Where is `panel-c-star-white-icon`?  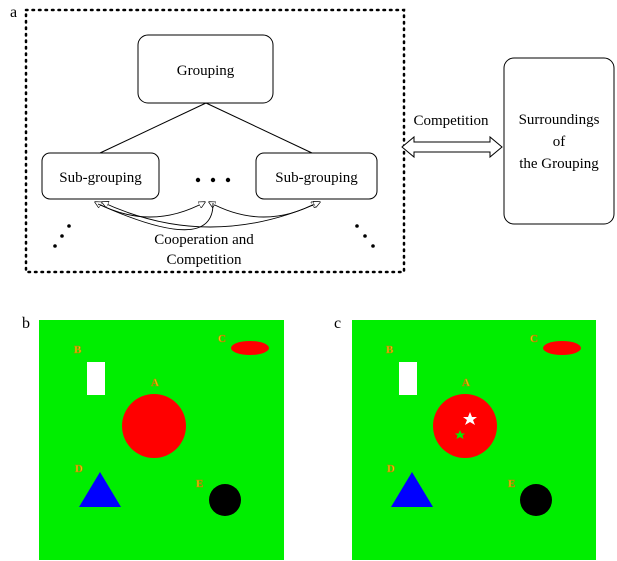 panel-c-star-white-icon is located at coordinates (470, 418).